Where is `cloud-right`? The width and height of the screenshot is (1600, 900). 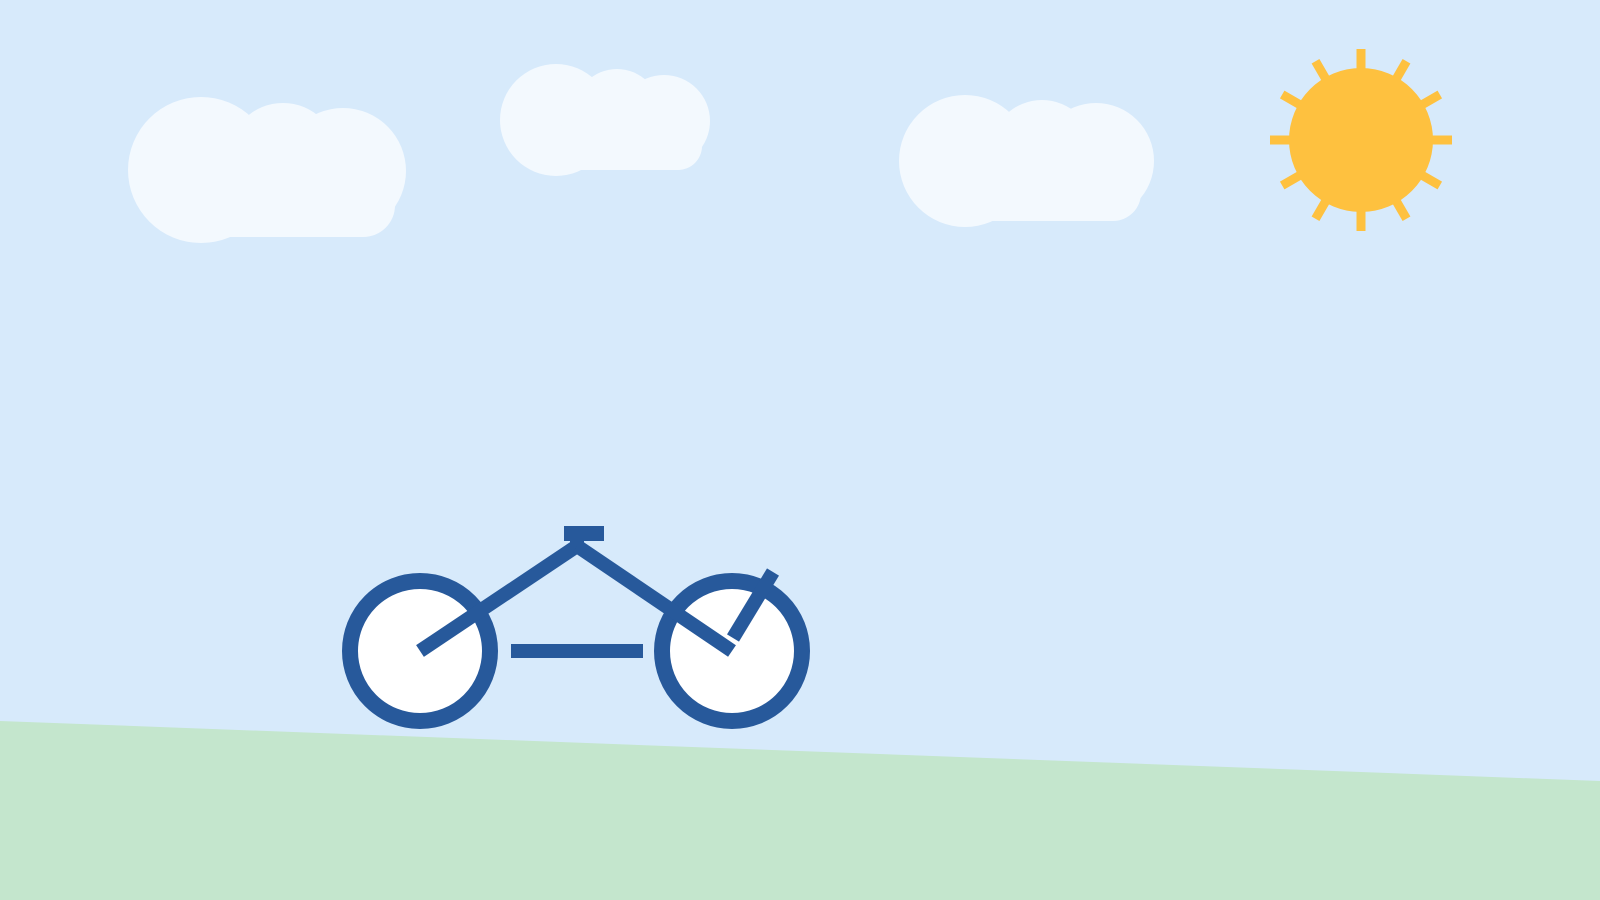
cloud-right is located at coordinates (1026, 161).